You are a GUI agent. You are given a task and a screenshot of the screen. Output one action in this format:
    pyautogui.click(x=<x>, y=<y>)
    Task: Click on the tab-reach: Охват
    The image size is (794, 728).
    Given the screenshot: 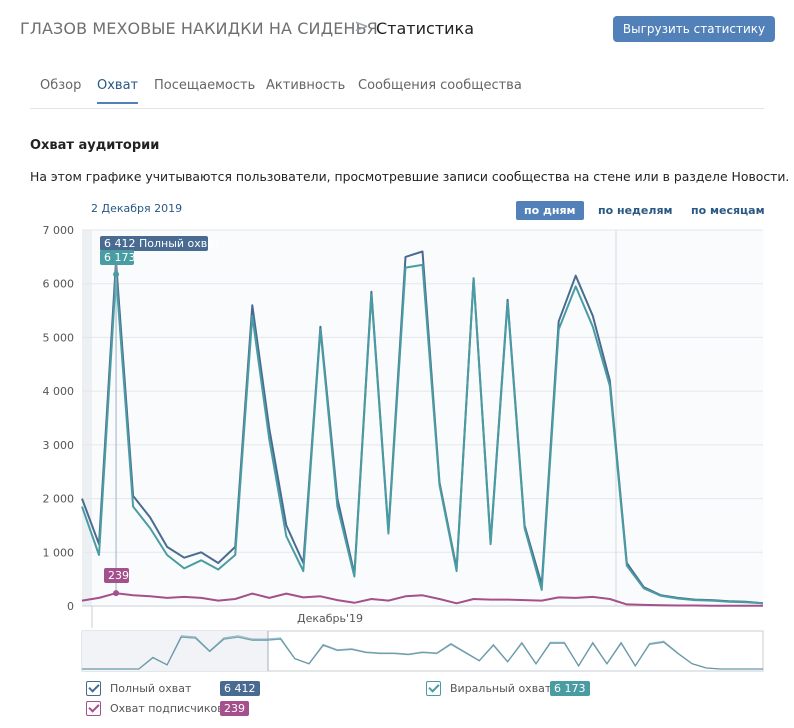 What is the action you would take?
    pyautogui.click(x=118, y=91)
    